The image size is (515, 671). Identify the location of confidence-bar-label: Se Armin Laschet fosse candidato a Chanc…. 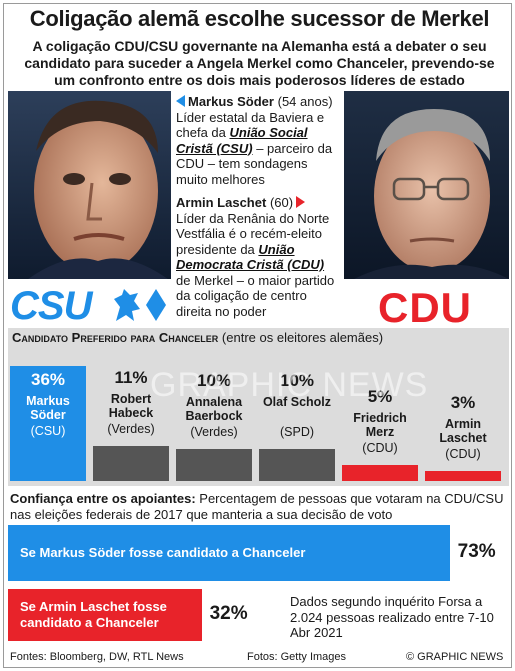
(93, 614).